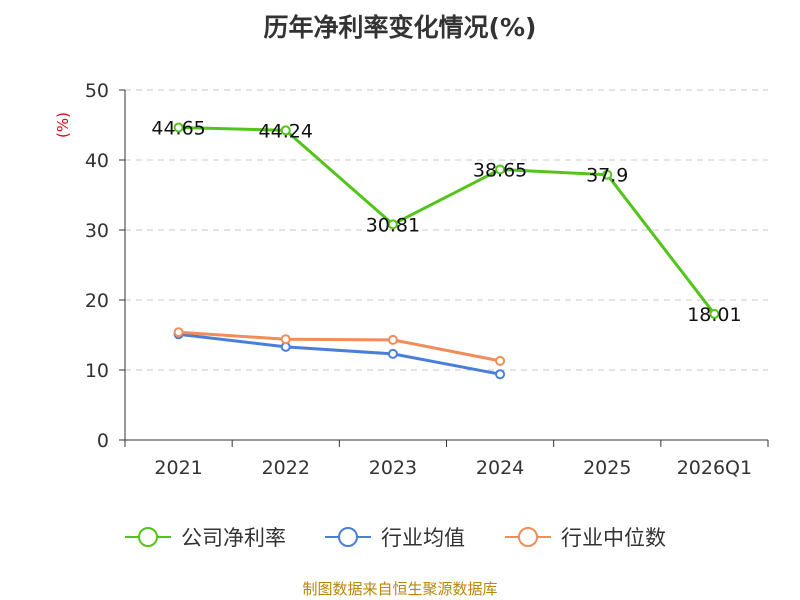 This screenshot has height=600, width=800. I want to click on x-tick-label: 2022, so click(286, 468).